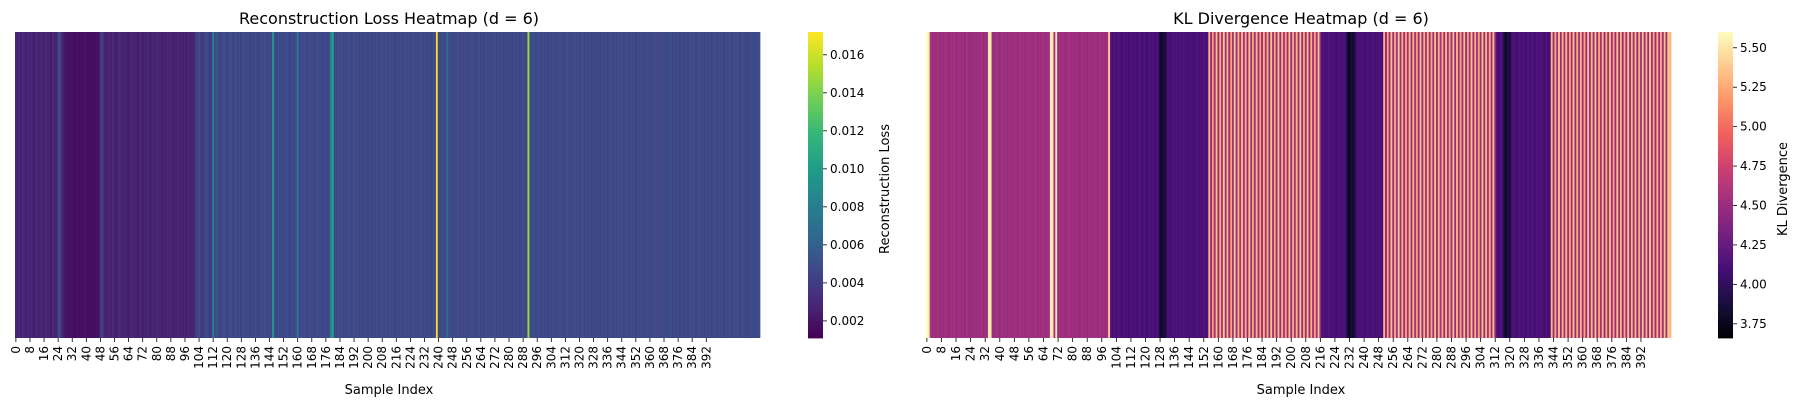  Describe the element at coordinates (551, 357) in the screenshot. I see `x-tick-label: 304` at that location.